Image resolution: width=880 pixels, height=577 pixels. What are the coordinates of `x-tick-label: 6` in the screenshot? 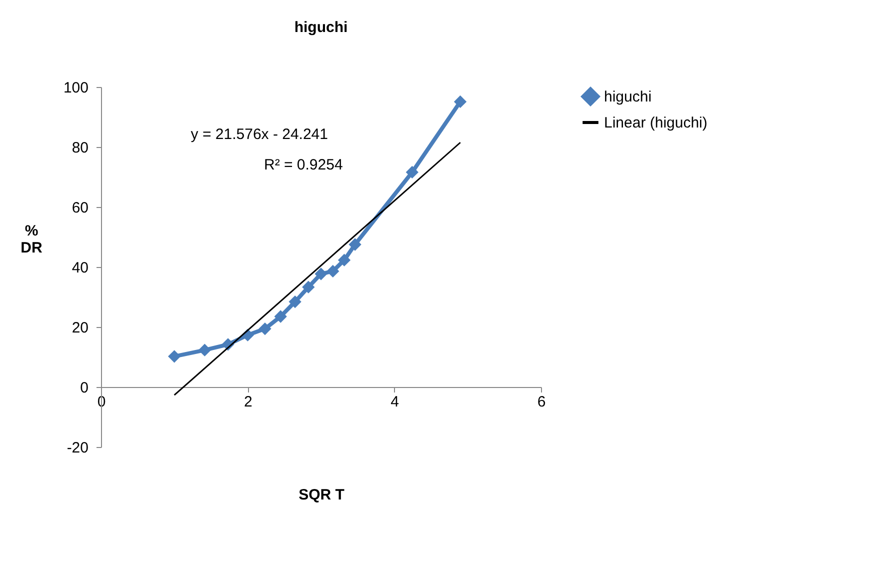 It's located at (541, 402).